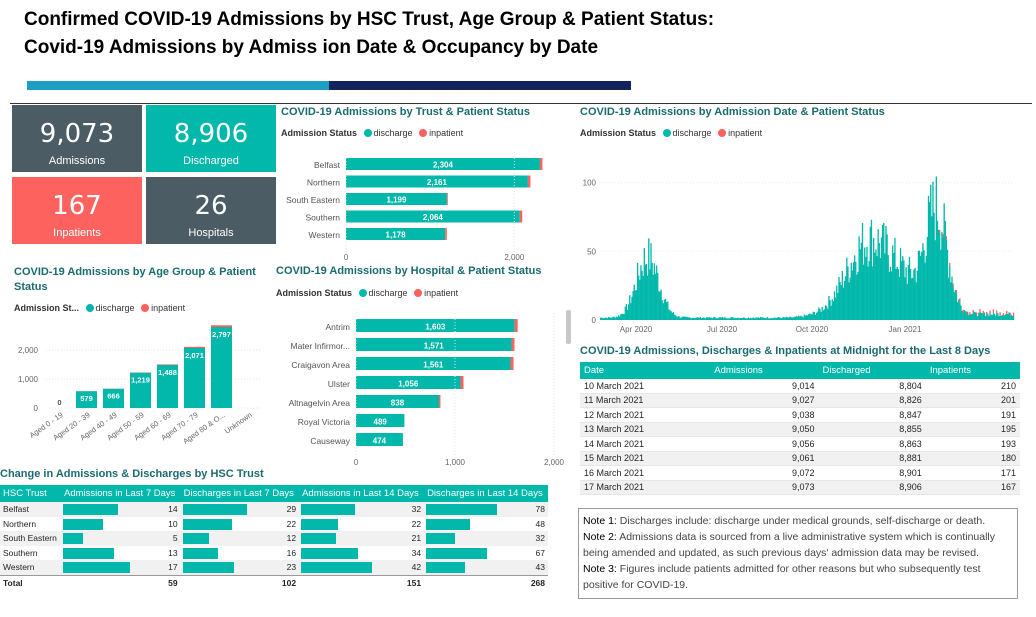 The width and height of the screenshot is (1036, 617). I want to click on date-cell: 16 March 2021, so click(645, 473).